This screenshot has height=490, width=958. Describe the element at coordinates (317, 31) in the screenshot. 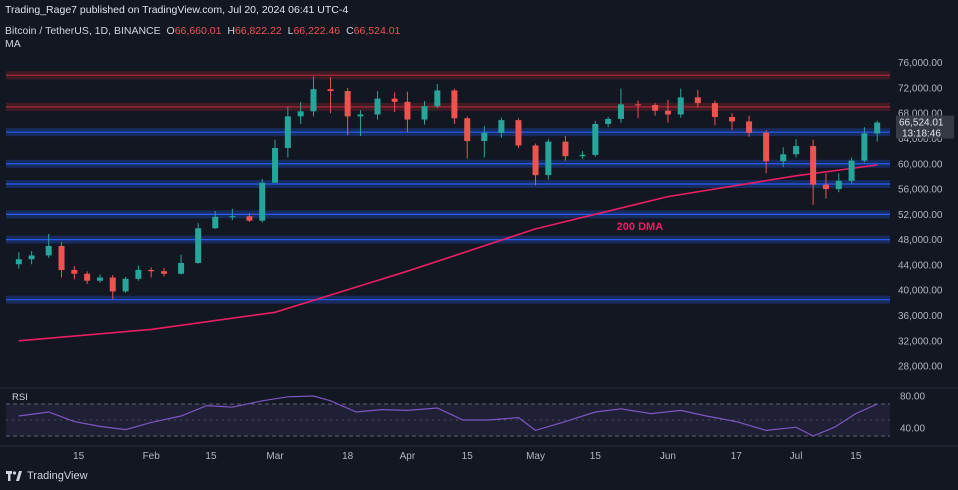

I see `low-value: 66,222.46` at that location.